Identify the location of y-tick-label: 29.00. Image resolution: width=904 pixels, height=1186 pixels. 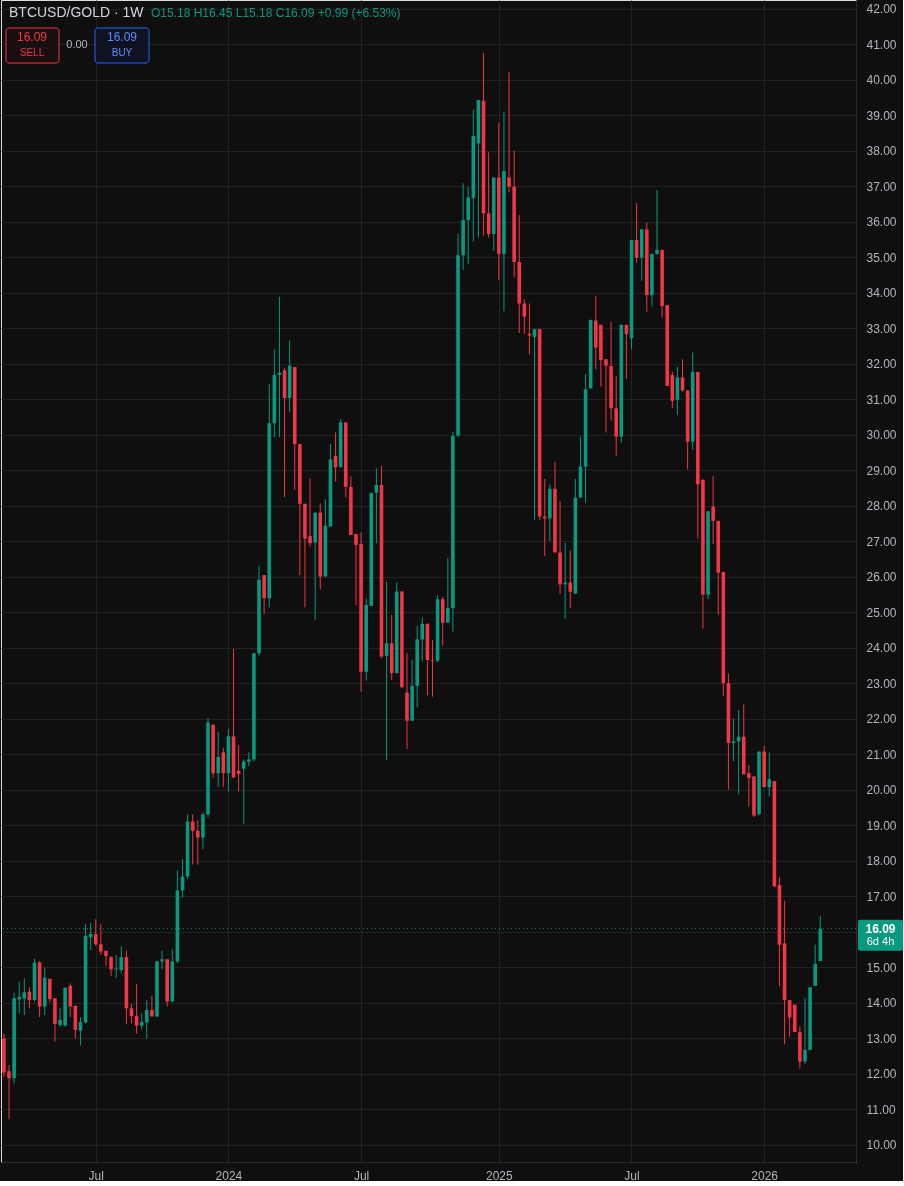
(881, 470).